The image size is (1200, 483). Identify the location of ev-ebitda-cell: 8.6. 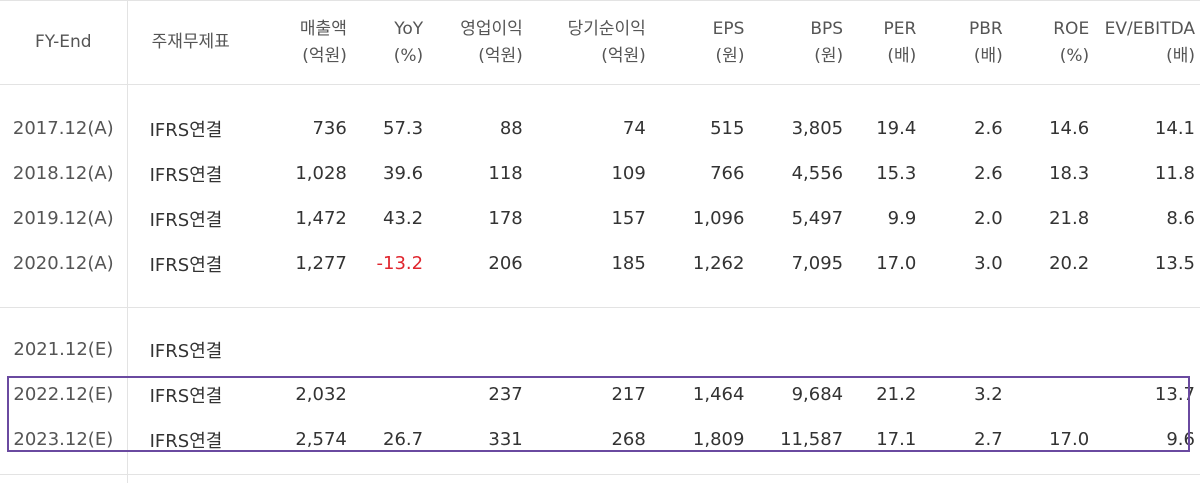
(1147, 218).